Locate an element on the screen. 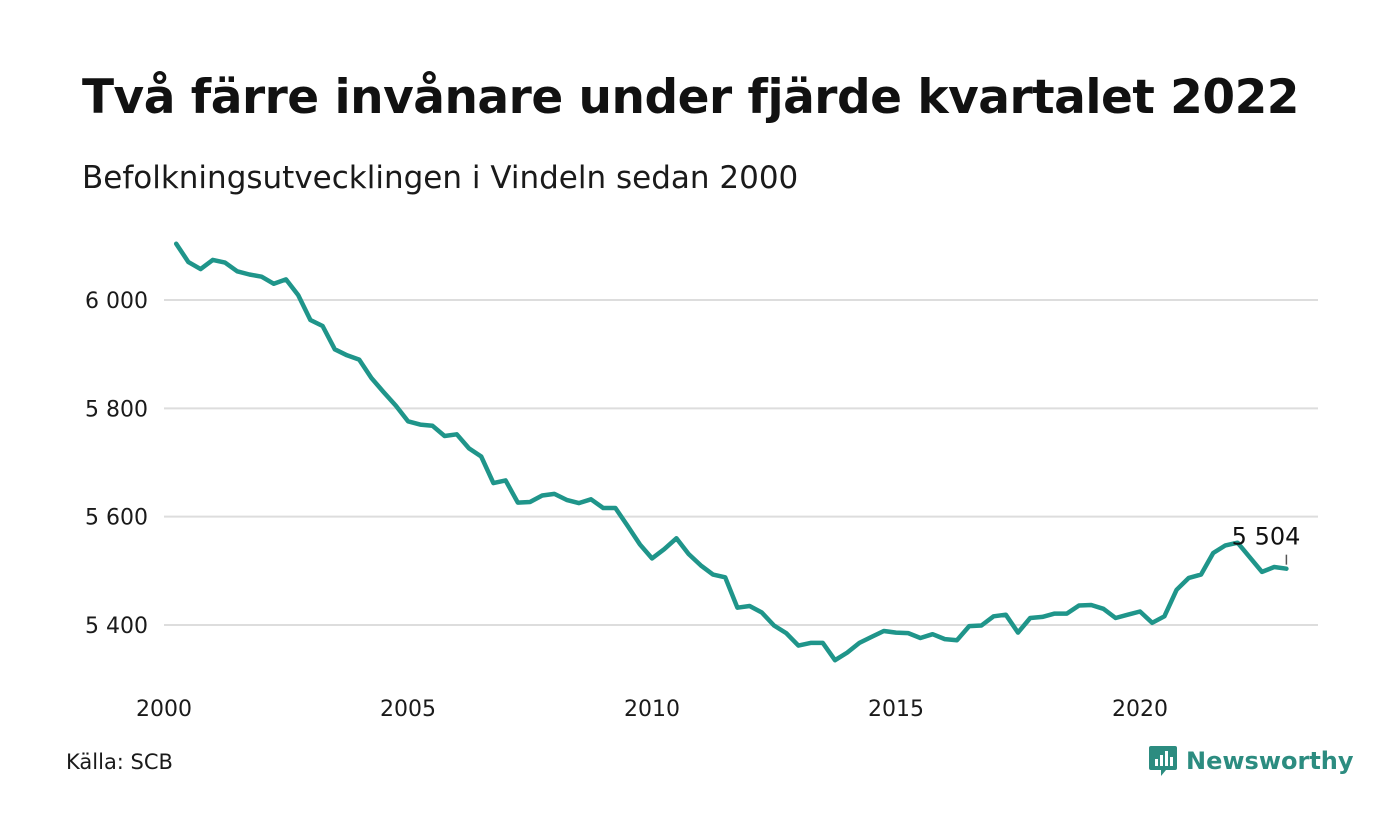 The width and height of the screenshot is (1400, 840). newsworthy-logo-icon is located at coordinates (1163, 761).